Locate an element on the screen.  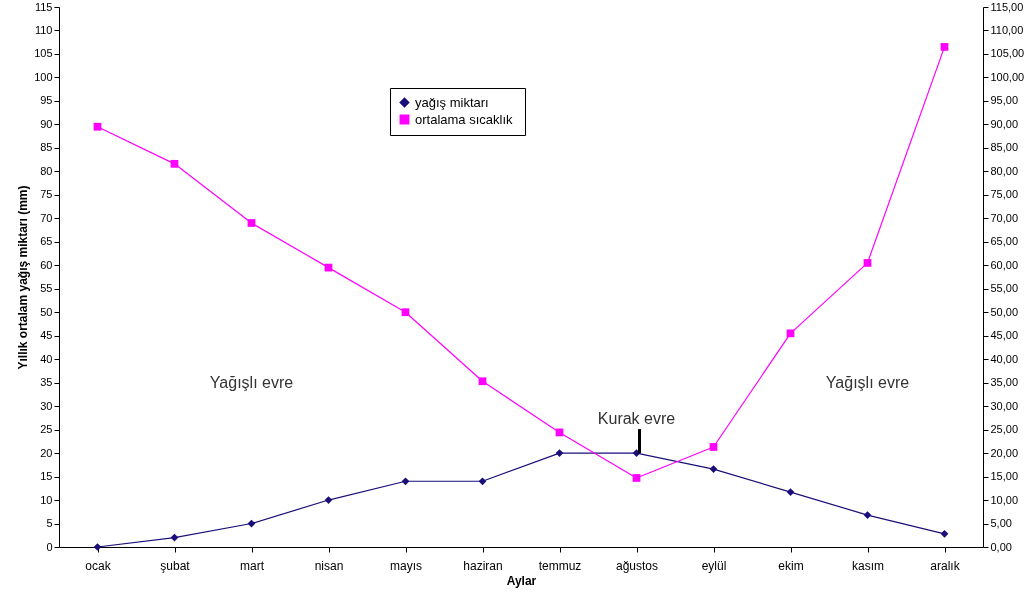
legend-label: yağış miktarı is located at coordinates (452, 102).